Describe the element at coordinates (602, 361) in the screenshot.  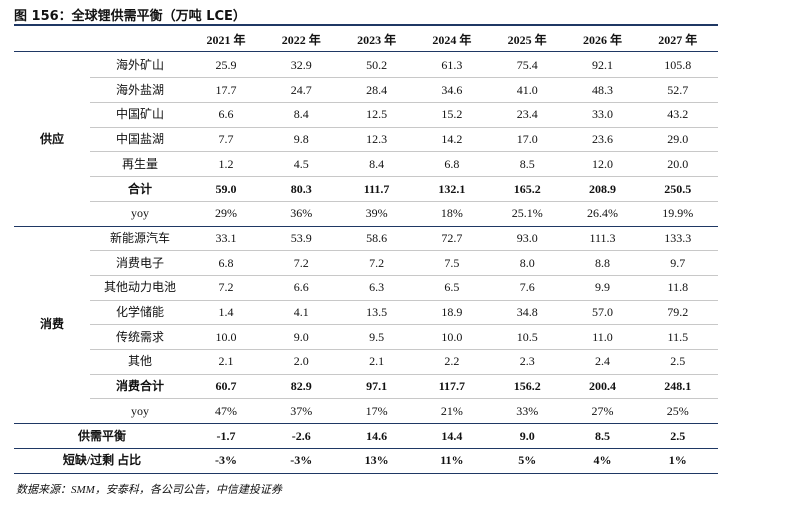
I see `cell: 2.4` at that location.